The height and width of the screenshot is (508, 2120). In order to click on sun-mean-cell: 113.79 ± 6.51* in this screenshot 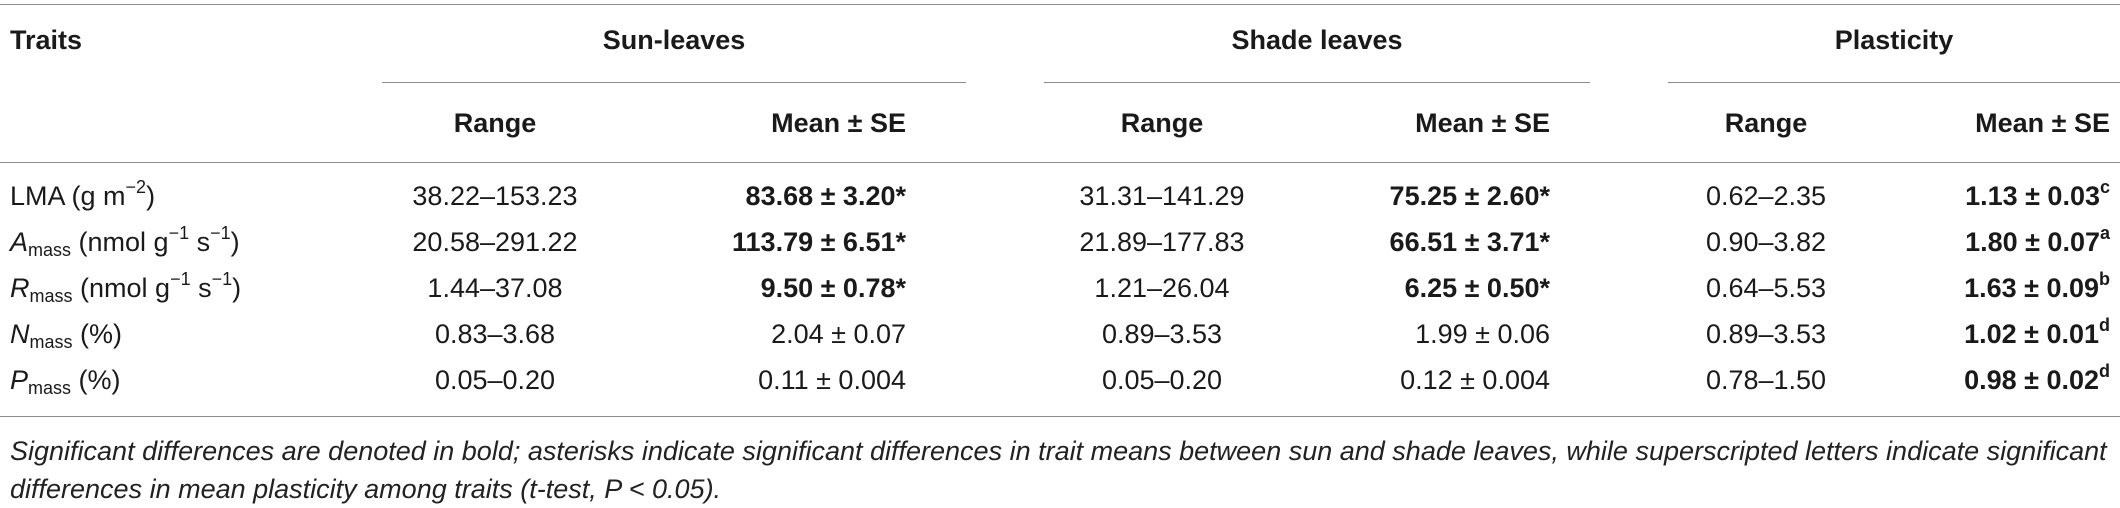, I will do `click(819, 242)`.